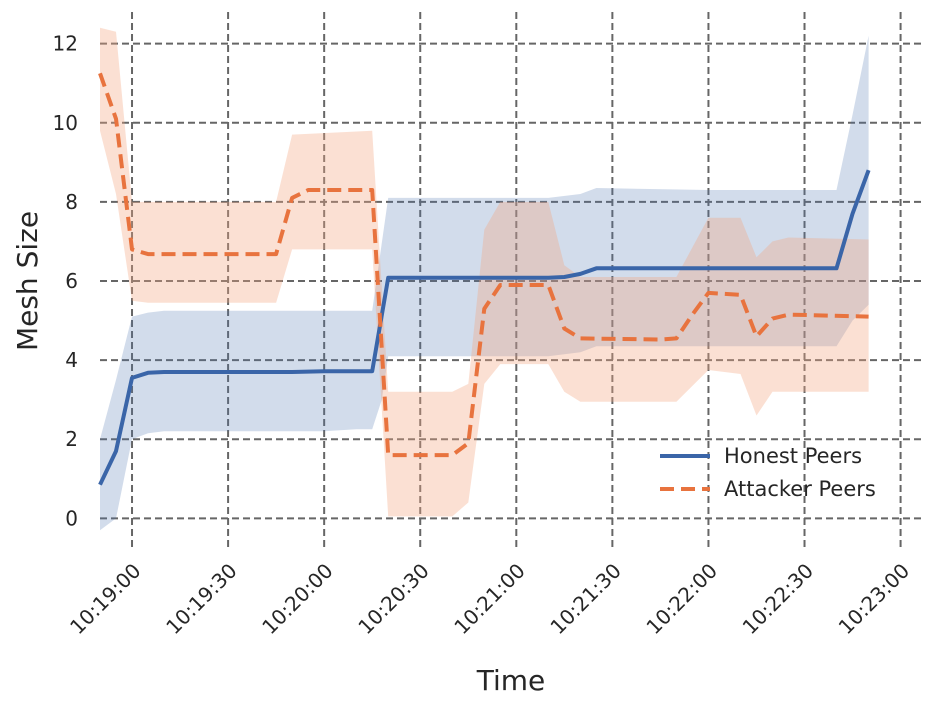  What do you see at coordinates (511, 680) in the screenshot?
I see `x-axis-label: Time` at bounding box center [511, 680].